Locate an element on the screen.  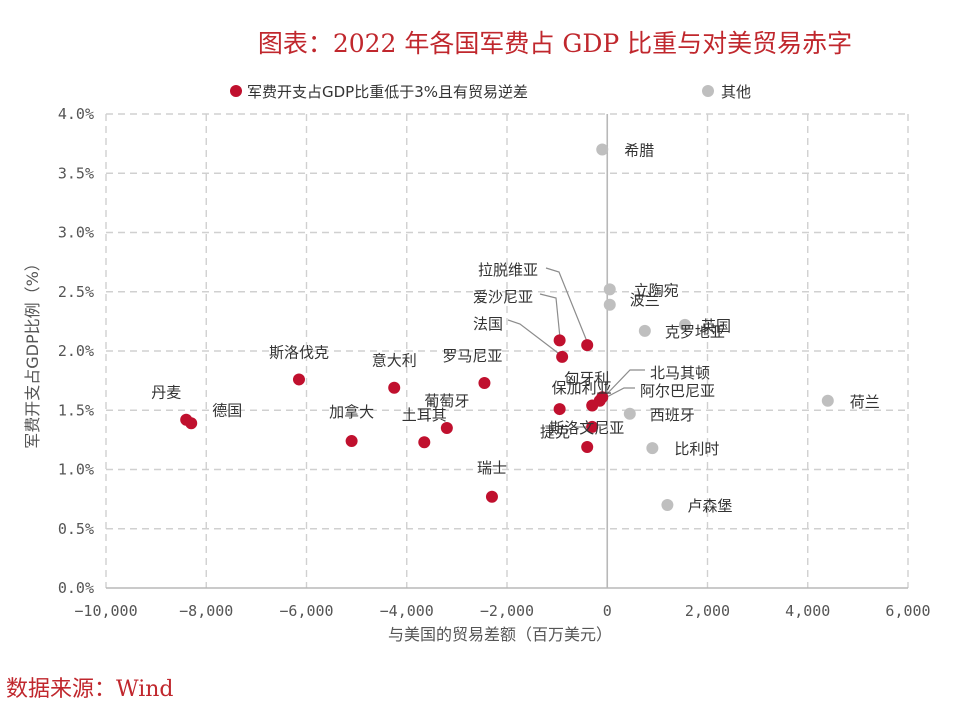
x-tick-label: −10,000 is located at coordinates (105, 611).